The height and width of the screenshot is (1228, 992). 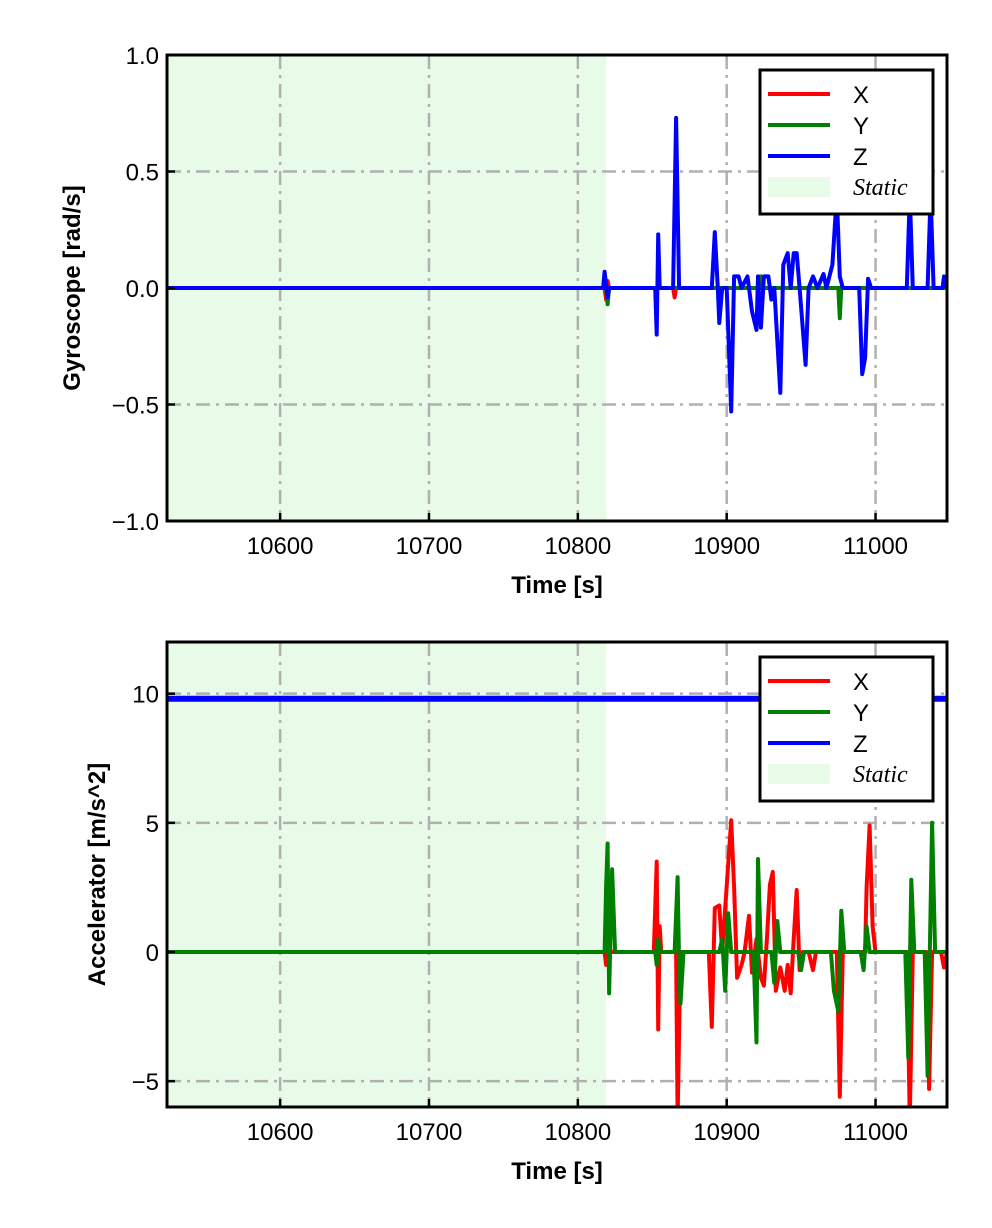 I want to click on y-tick-label: 10, so click(x=145, y=695).